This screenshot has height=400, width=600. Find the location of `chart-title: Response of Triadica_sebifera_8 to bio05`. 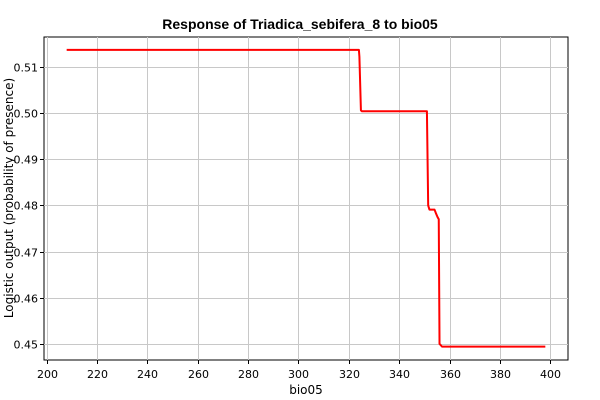

chart-title: Response of Triadica_sebifera_8 to bio05 is located at coordinates (300, 24).